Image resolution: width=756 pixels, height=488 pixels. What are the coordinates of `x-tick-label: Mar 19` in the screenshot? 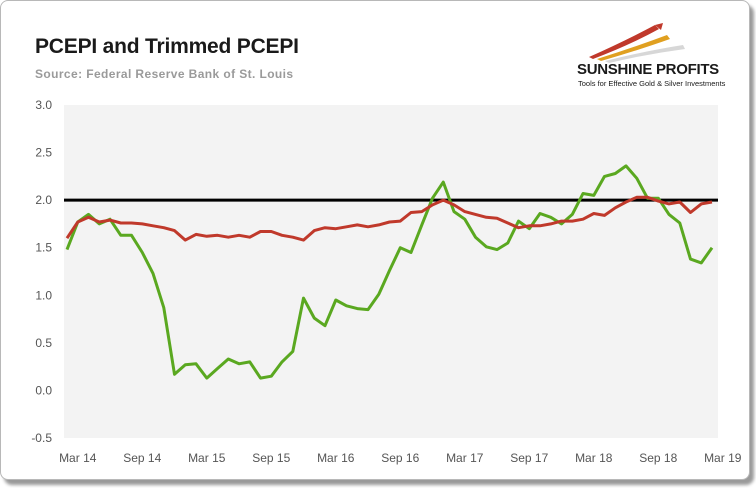 It's located at (723, 458).